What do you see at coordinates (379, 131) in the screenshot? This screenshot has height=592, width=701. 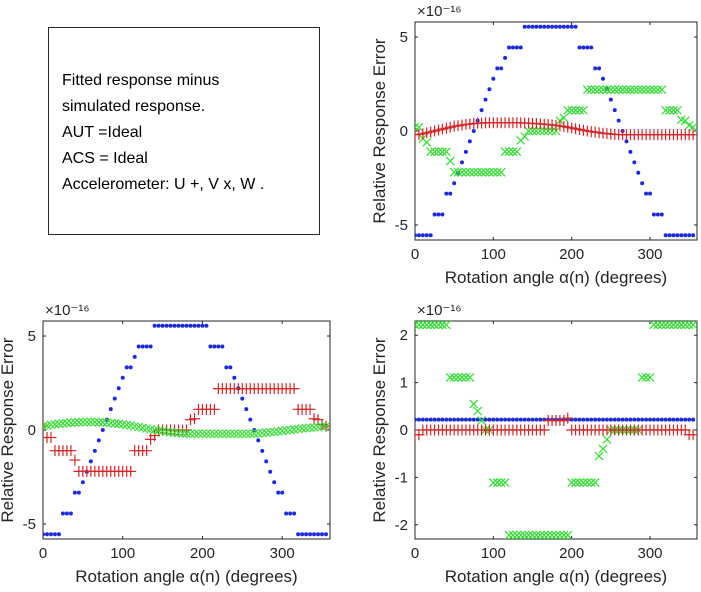 I see `y-axis-label: Relative Response Error` at bounding box center [379, 131].